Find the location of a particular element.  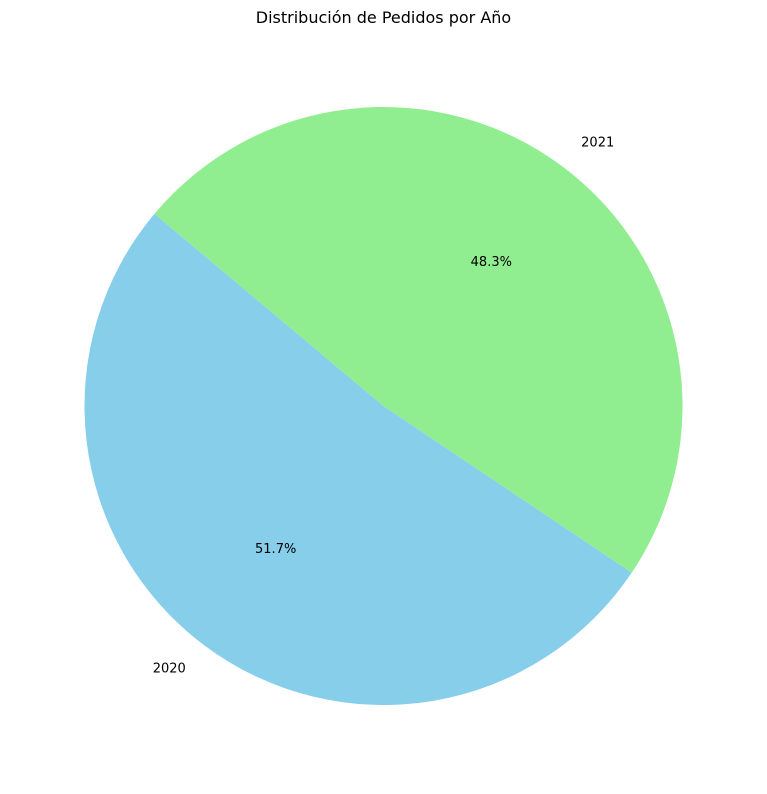

chart-title: Distribución de Pedidos por Año is located at coordinates (383, 17).